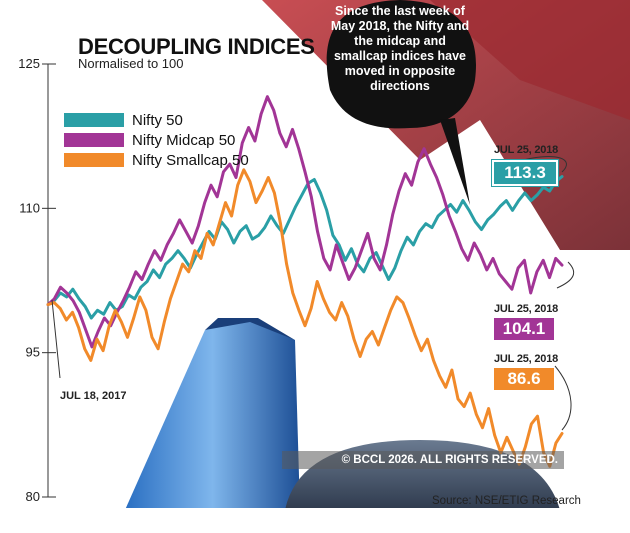 This screenshot has height=533, width=630. I want to click on legend-label: Nifty Midcap 50, so click(184, 140).